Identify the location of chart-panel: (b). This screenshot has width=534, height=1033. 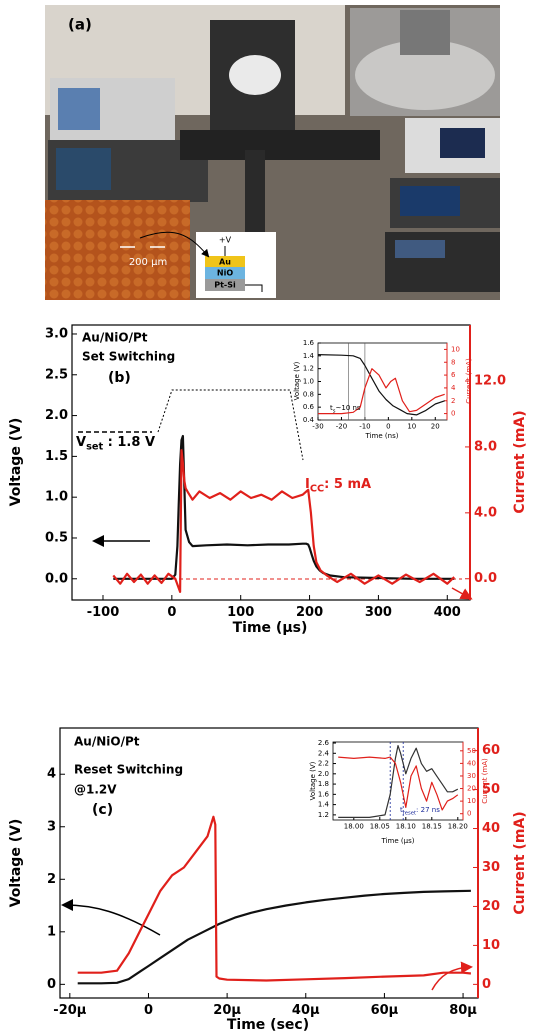
(119, 378).